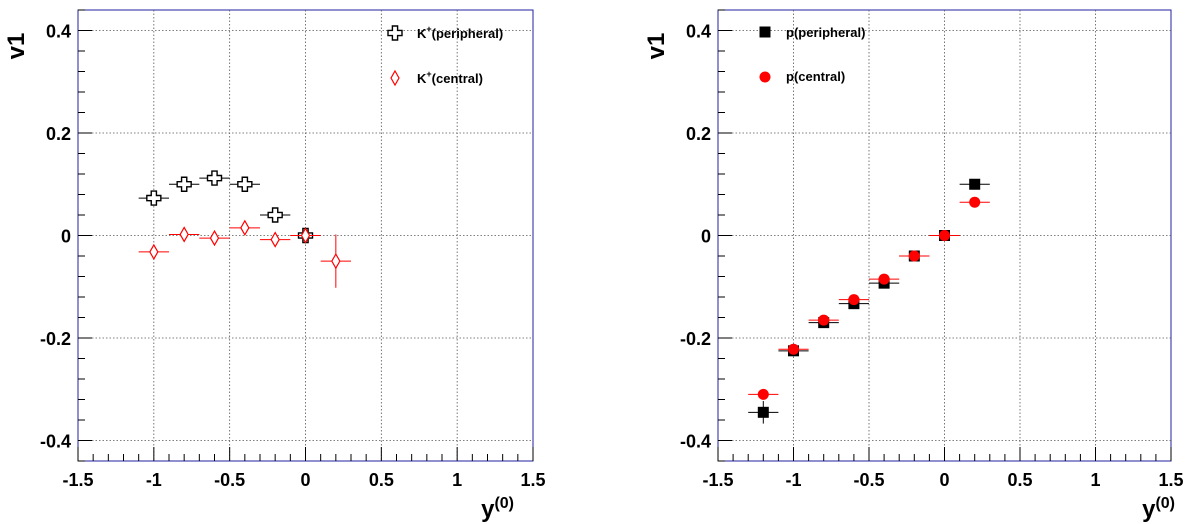 The image size is (1195, 524). I want to click on legend-marker-p-peripheral, so click(765, 32).